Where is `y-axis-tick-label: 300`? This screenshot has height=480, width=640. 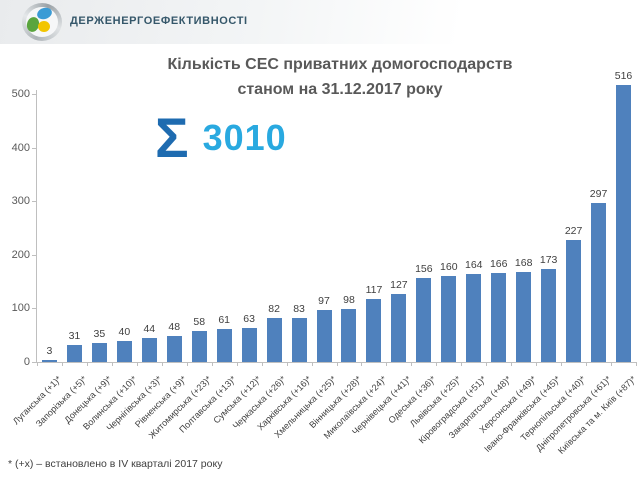
y-axis-tick-label: 300 is located at coordinates (20, 201).